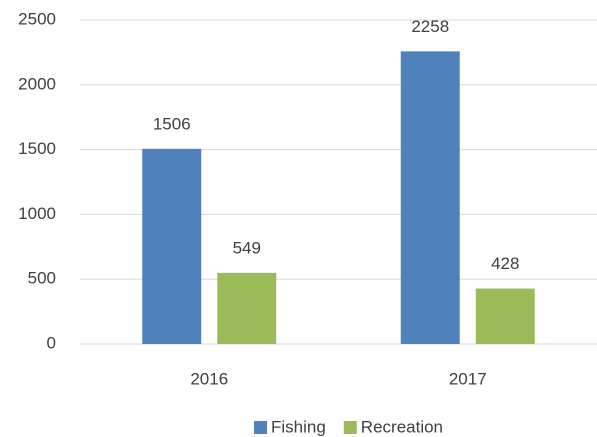 The image size is (597, 437). I want to click on data-label: 428, so click(505, 263).